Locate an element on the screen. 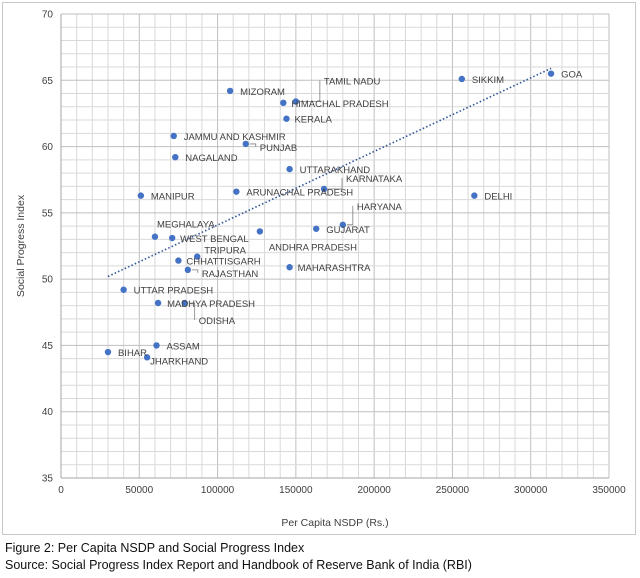  y-tick-label: 55 is located at coordinates (48, 213).